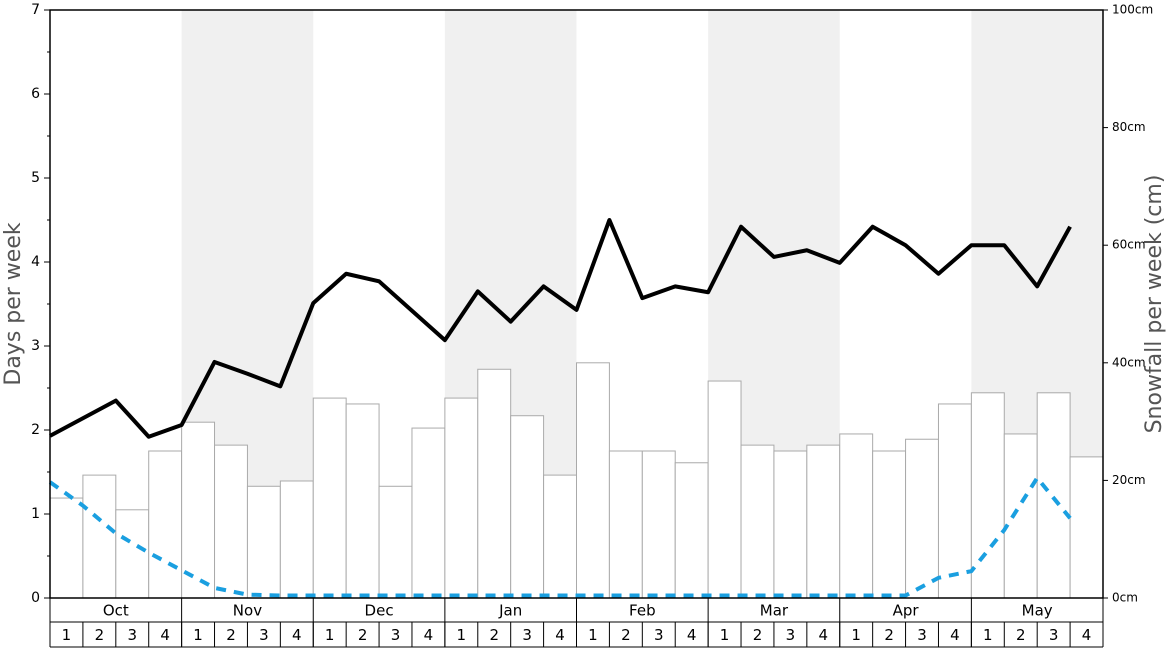  I want to click on y-tick-label: 6, so click(35, 94).